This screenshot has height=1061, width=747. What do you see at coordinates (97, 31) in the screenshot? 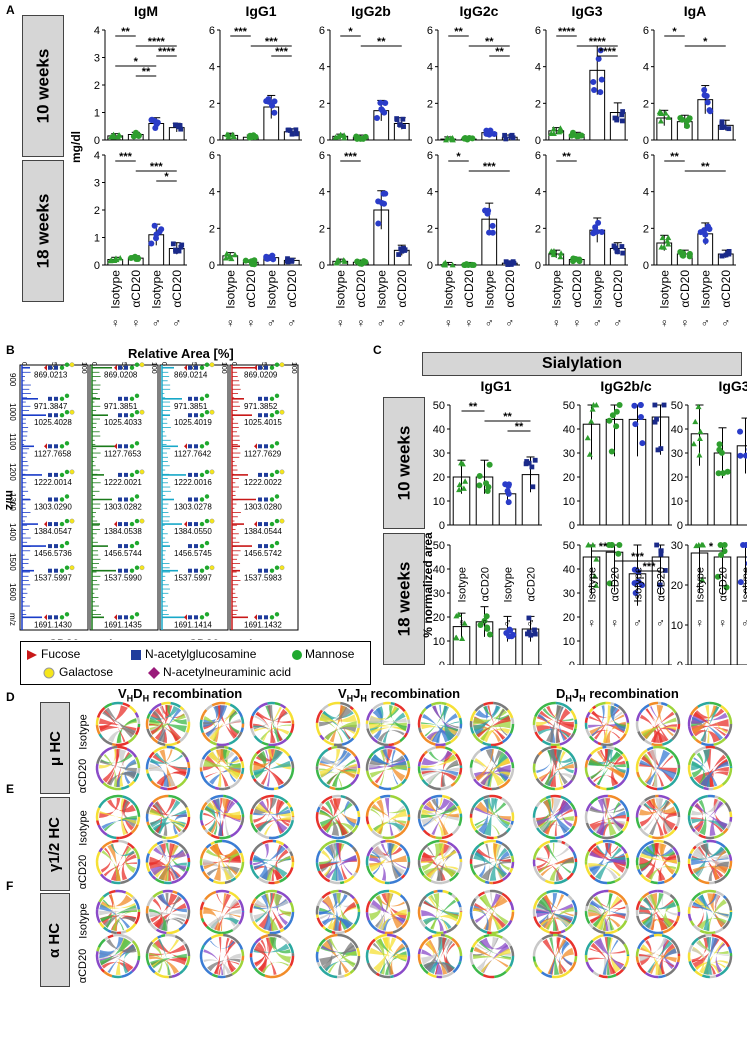
I see `a-igm-10w-ytick-label: 4` at bounding box center [97, 31].